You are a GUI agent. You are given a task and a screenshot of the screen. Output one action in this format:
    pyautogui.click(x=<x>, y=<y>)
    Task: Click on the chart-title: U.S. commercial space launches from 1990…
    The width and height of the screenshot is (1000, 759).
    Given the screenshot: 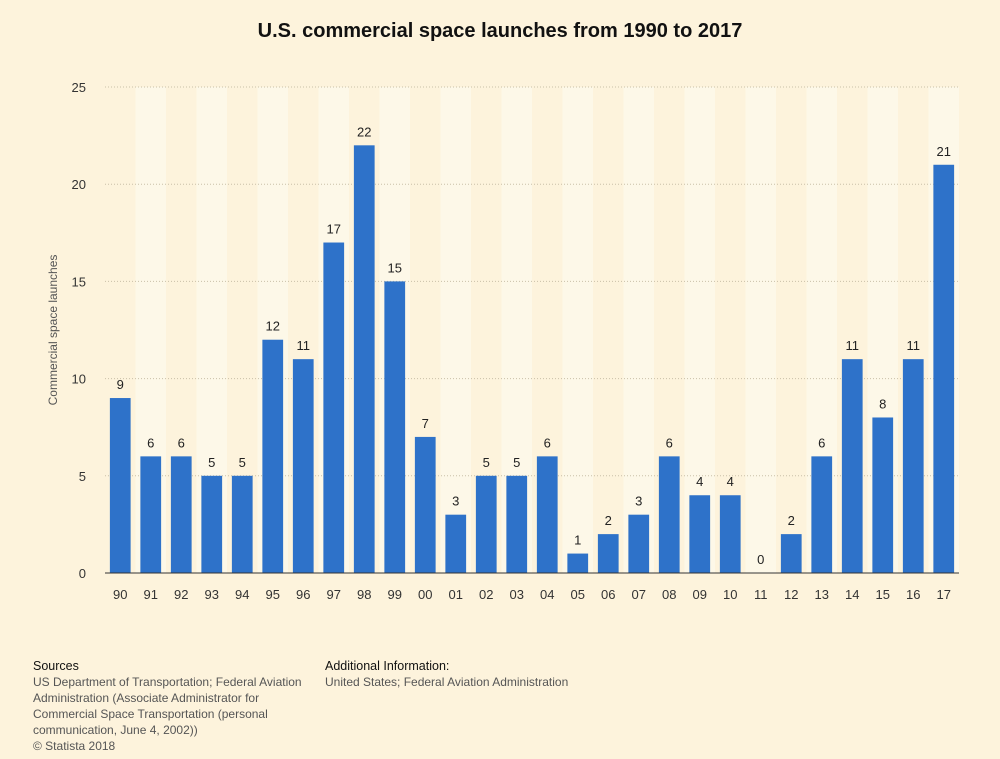 What is the action you would take?
    pyautogui.click(x=500, y=31)
    